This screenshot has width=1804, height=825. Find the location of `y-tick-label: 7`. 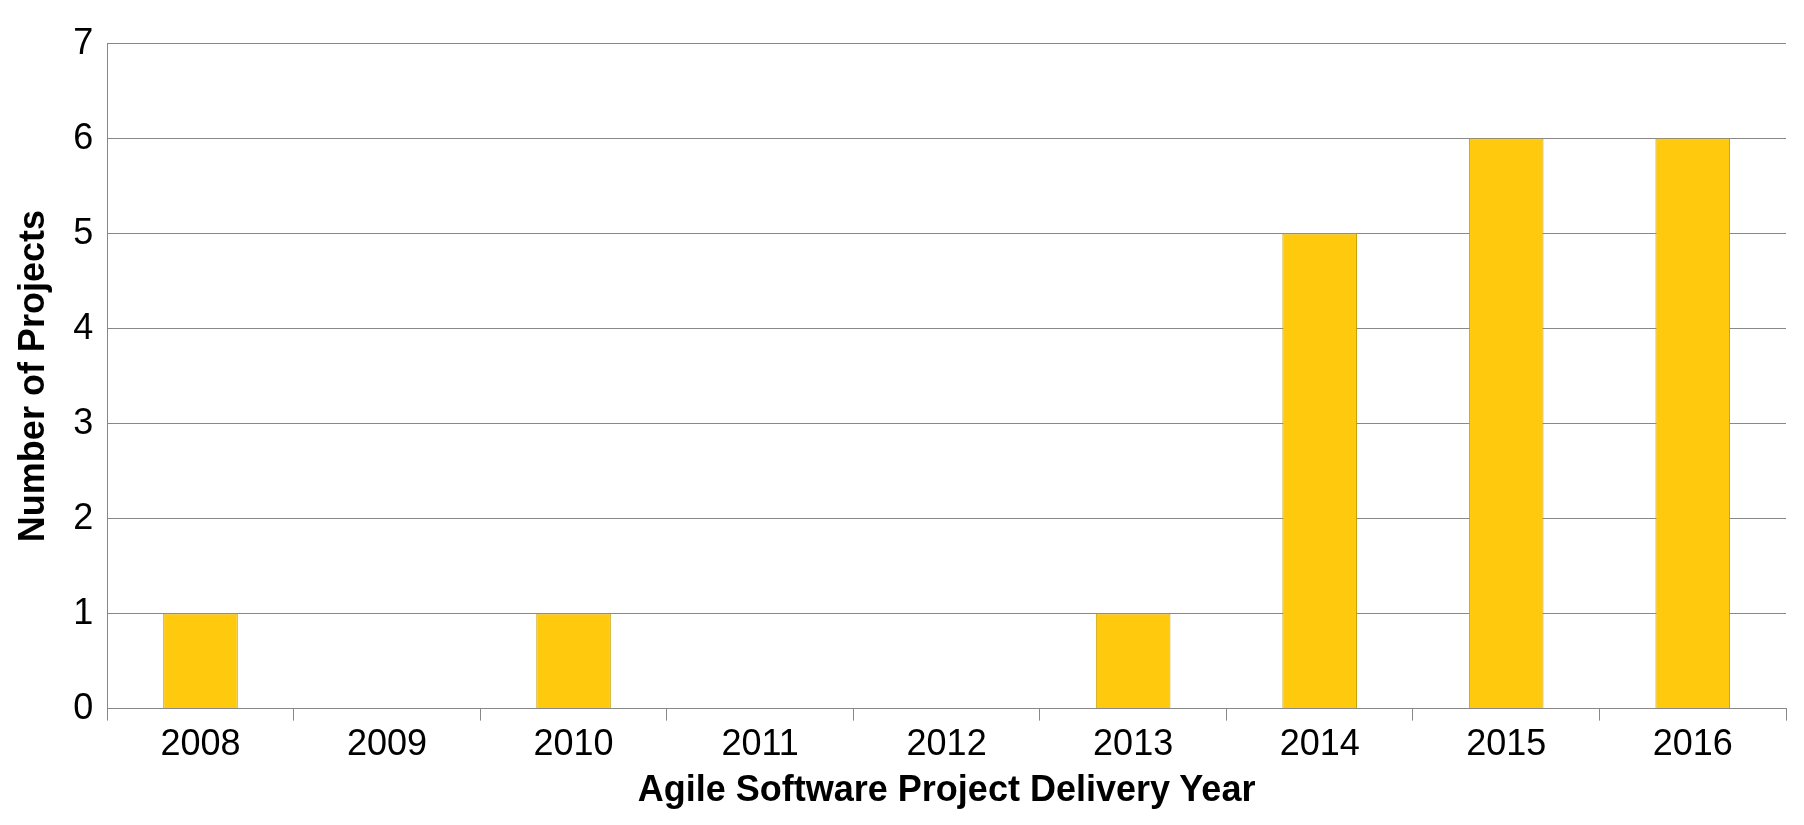

y-tick-label: 7 is located at coordinates (83, 41).